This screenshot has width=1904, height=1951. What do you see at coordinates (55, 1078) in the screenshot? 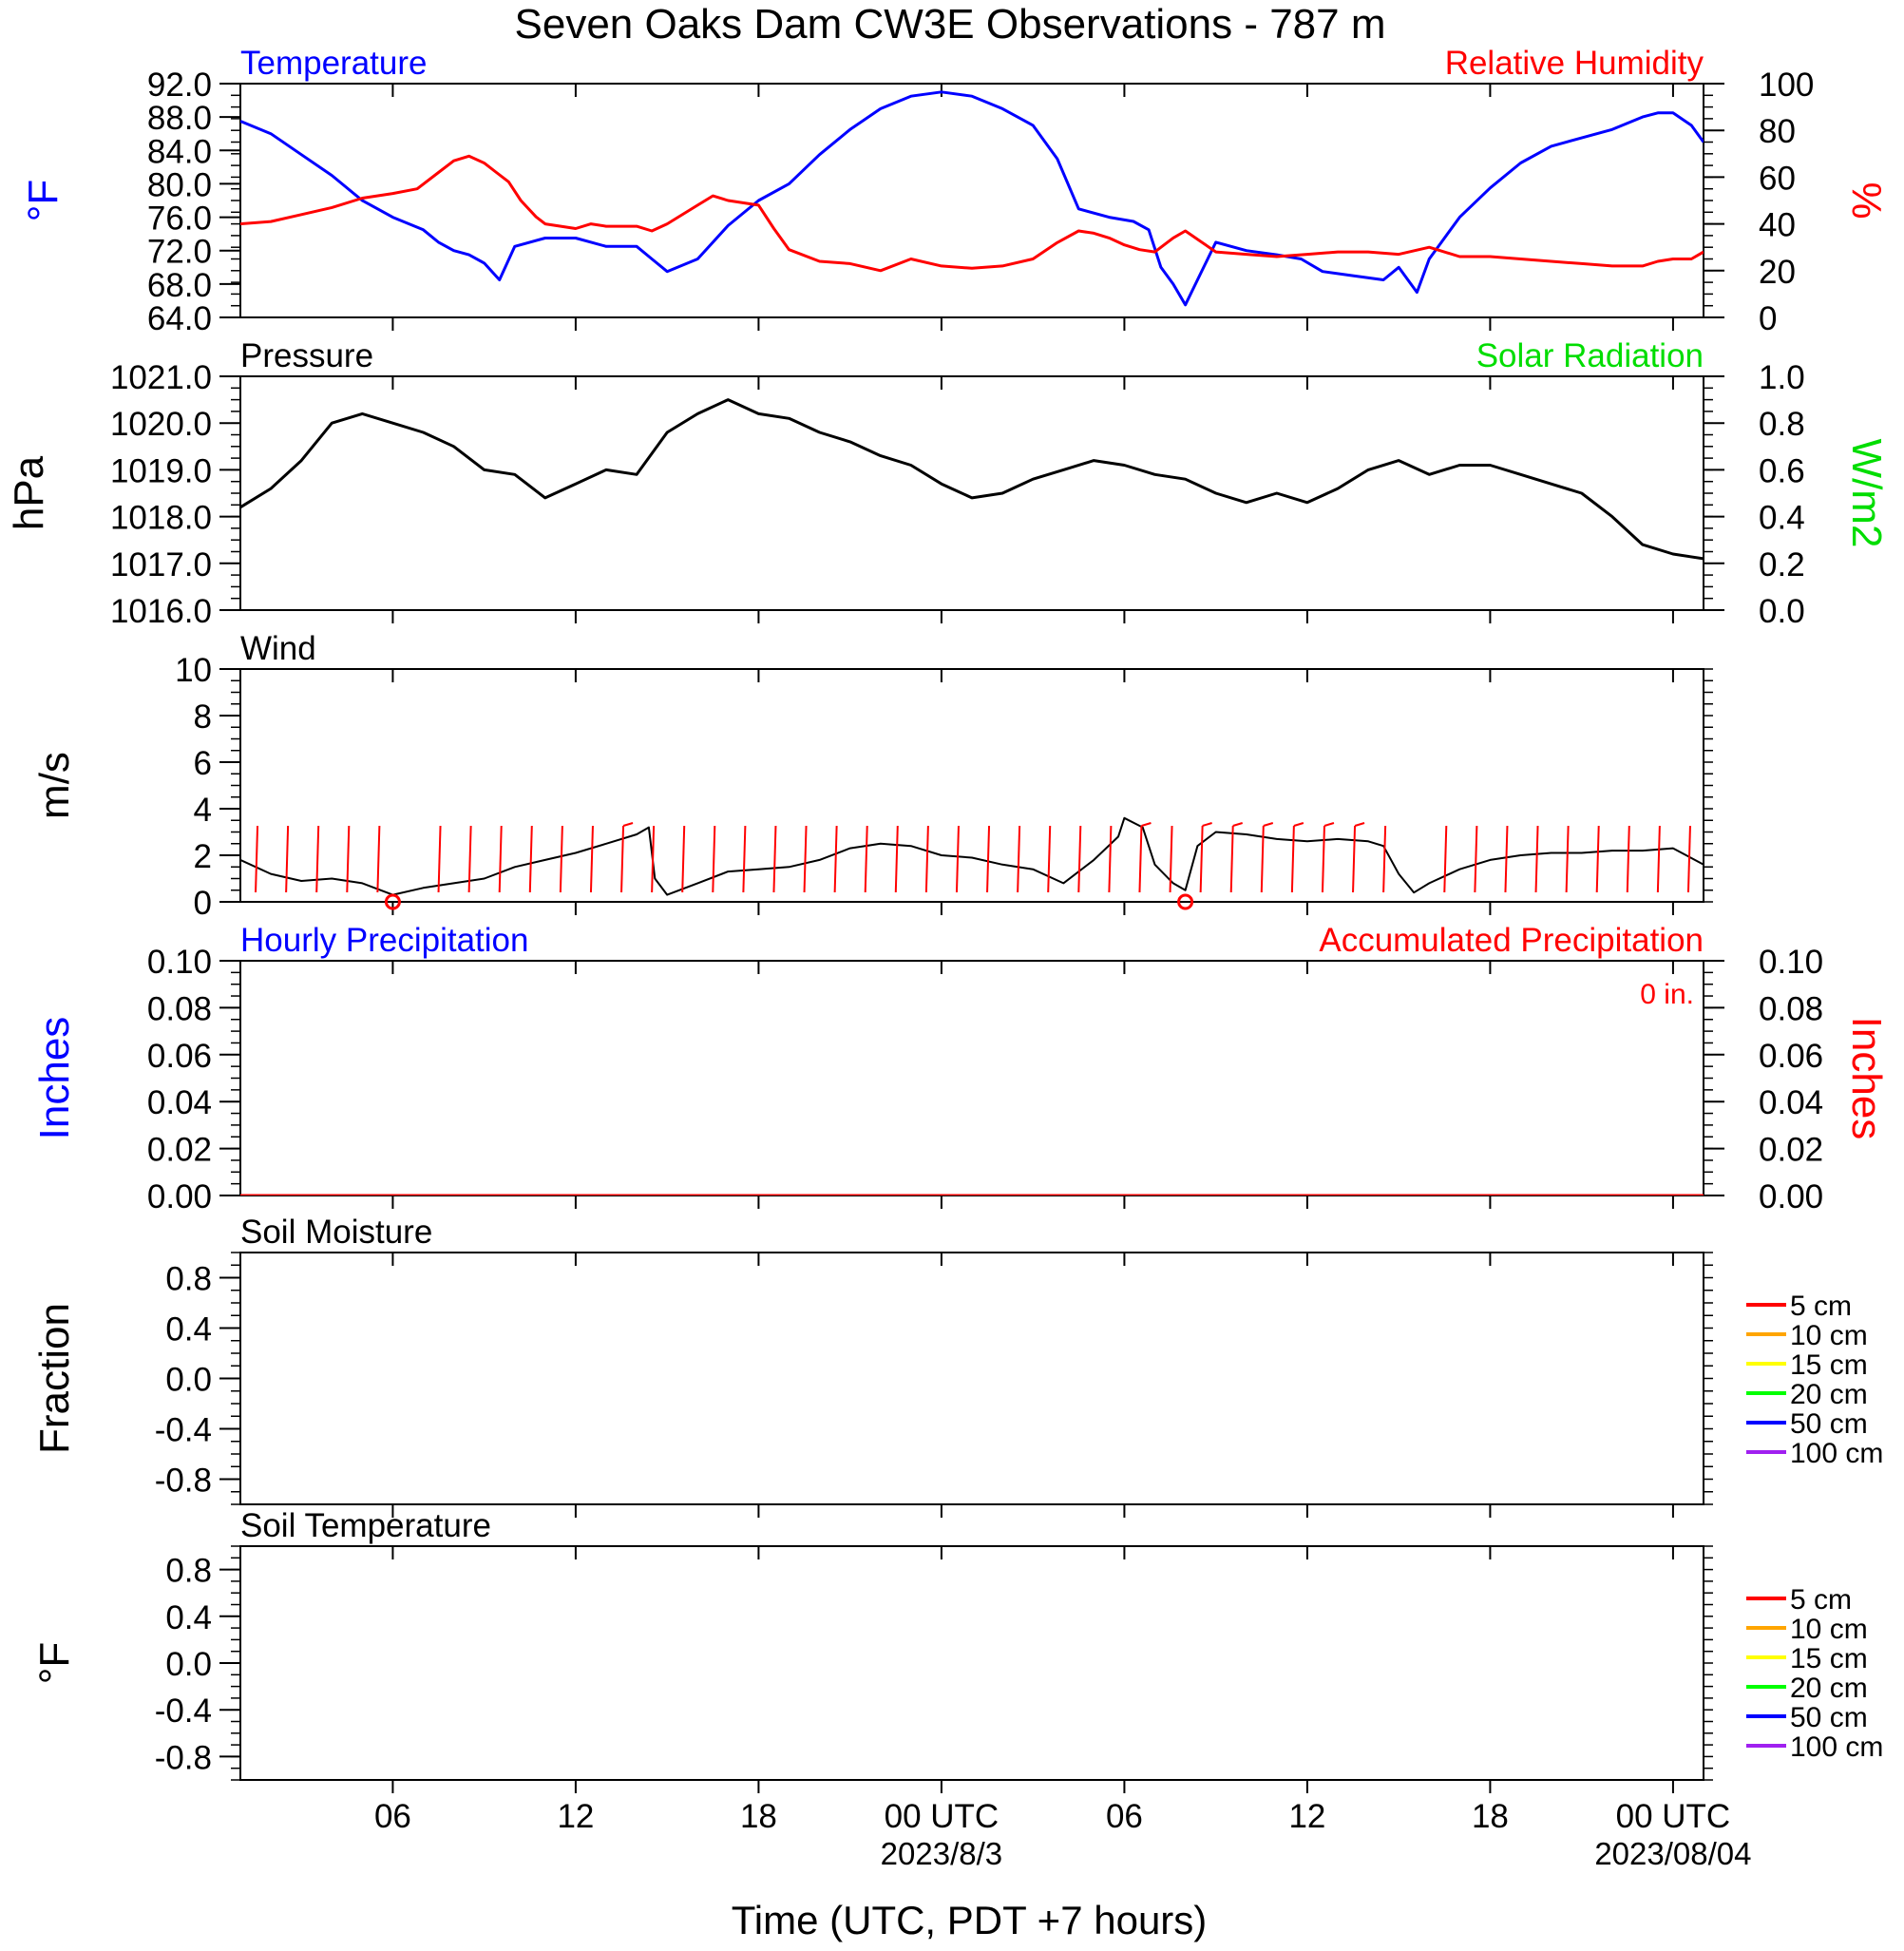
I see `y-axis-label-left: Inches` at bounding box center [55, 1078].